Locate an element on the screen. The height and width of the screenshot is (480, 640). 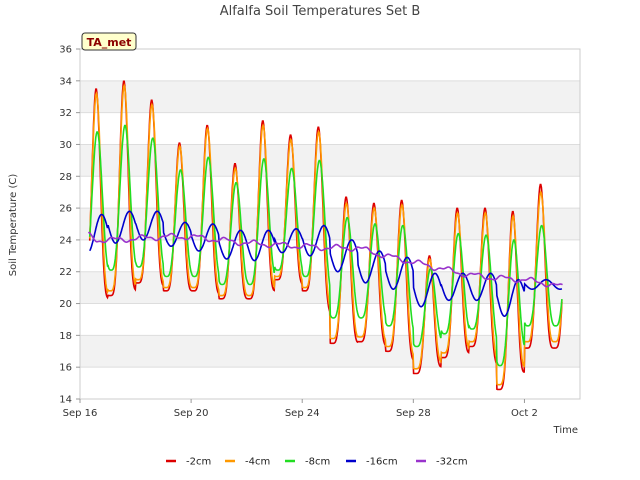
legend: -2cm -4cm -8cm -16cm -32cm is located at coordinates (317, 462).